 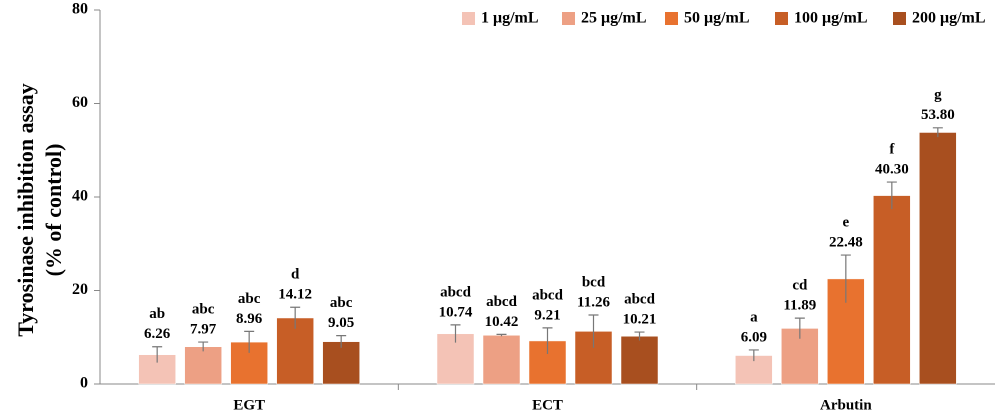 I want to click on significance-letter: g, so click(x=938, y=95).